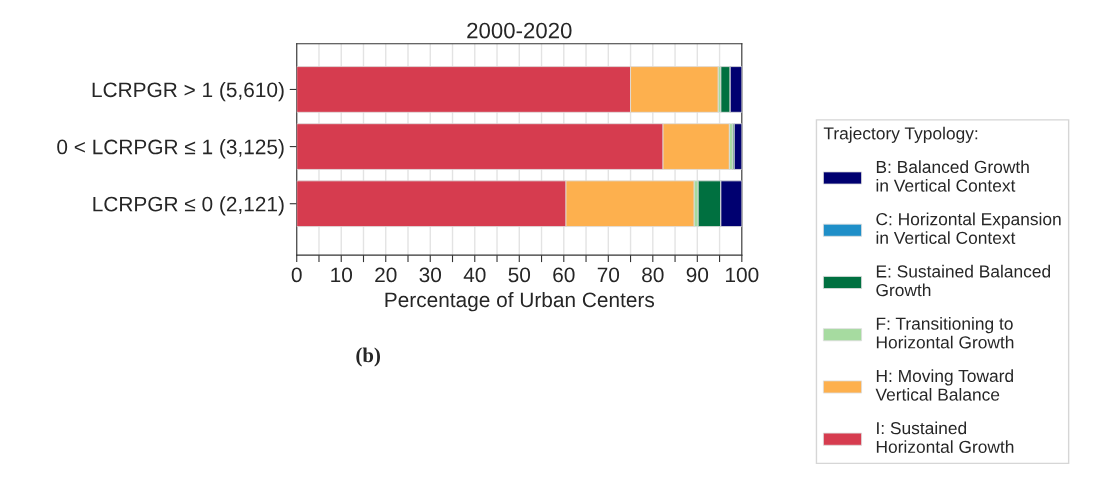 The height and width of the screenshot is (486, 1099). What do you see at coordinates (342, 275) in the screenshot?
I see `x-tick-label: 10` at bounding box center [342, 275].